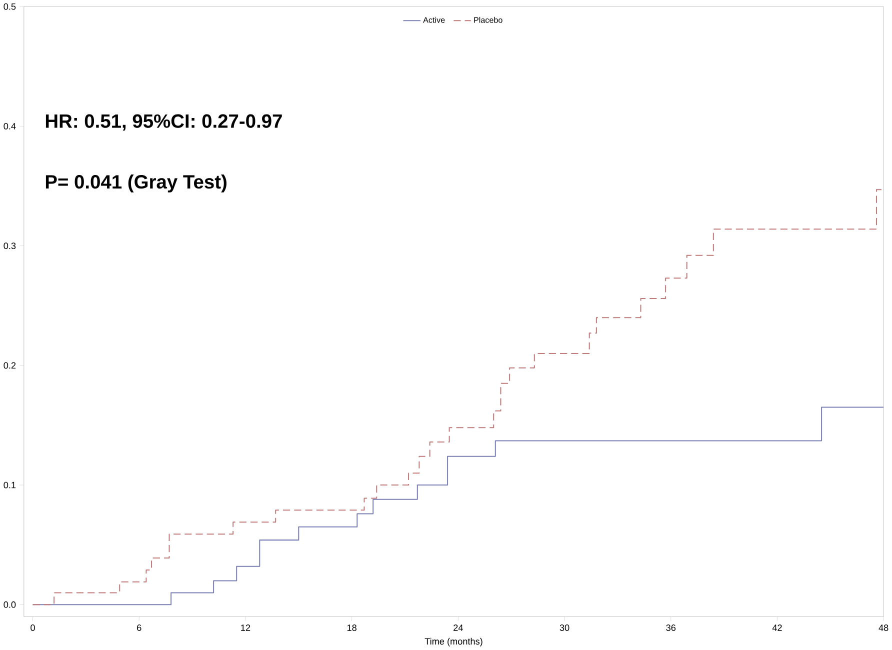  What do you see at coordinates (434, 20) in the screenshot?
I see `legend-label: Active` at bounding box center [434, 20].